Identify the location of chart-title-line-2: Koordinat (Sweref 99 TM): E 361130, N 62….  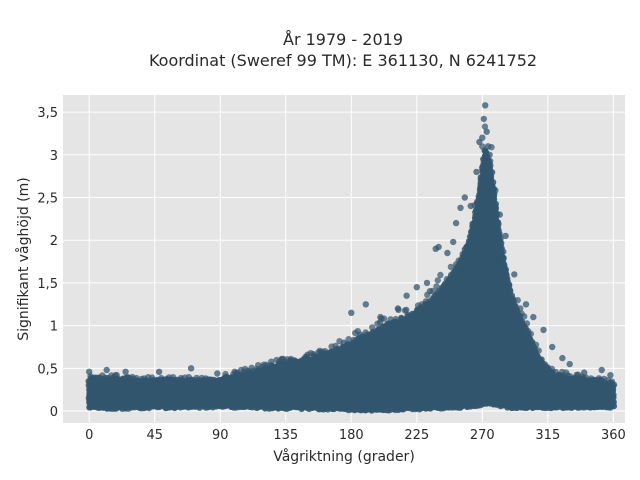
(343, 60).